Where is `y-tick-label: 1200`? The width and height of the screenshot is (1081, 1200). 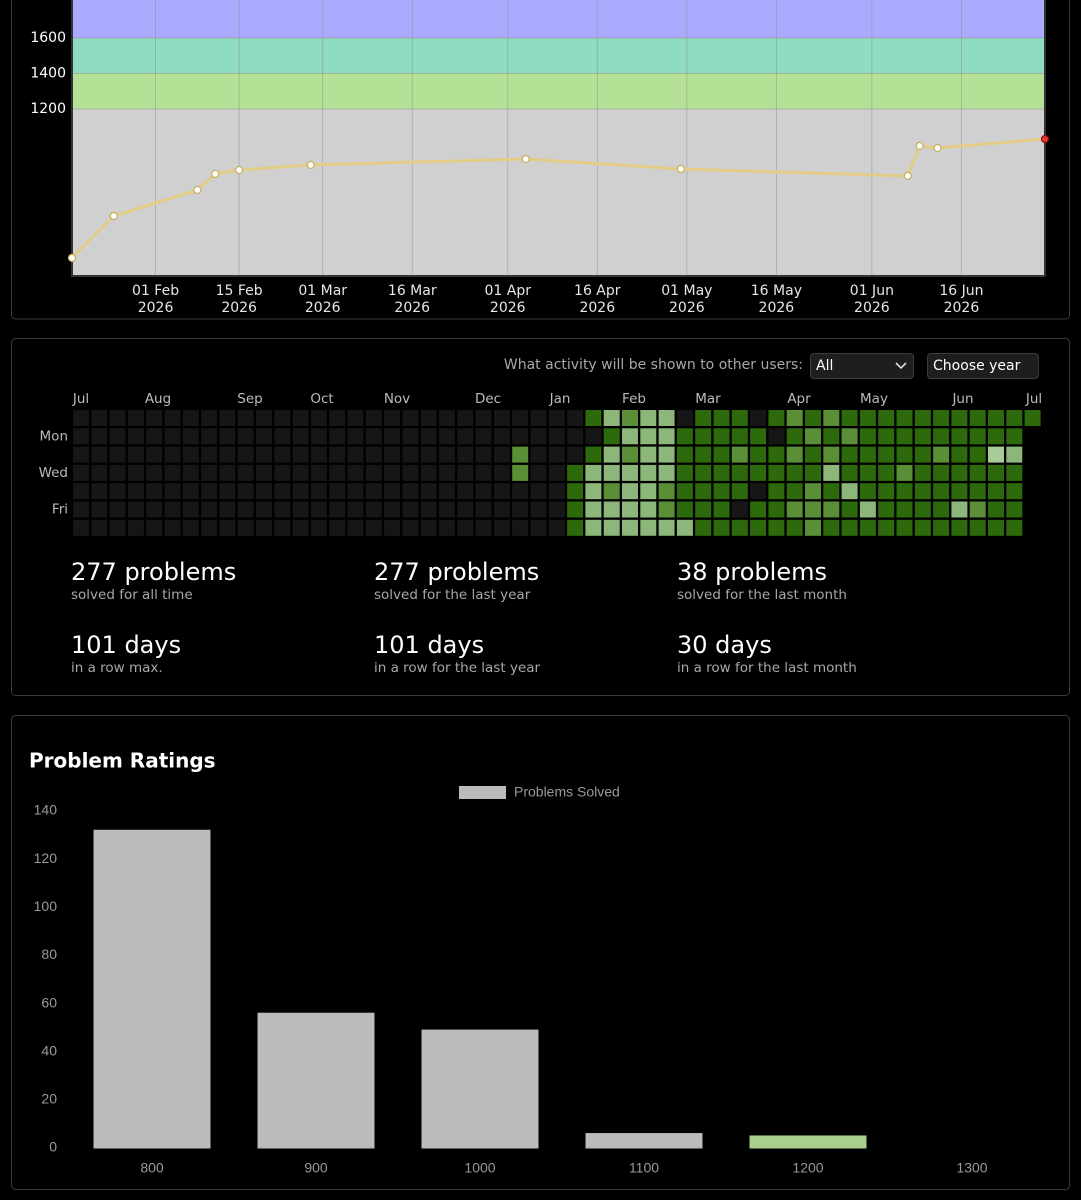
y-tick-label: 1200 is located at coordinates (48, 109).